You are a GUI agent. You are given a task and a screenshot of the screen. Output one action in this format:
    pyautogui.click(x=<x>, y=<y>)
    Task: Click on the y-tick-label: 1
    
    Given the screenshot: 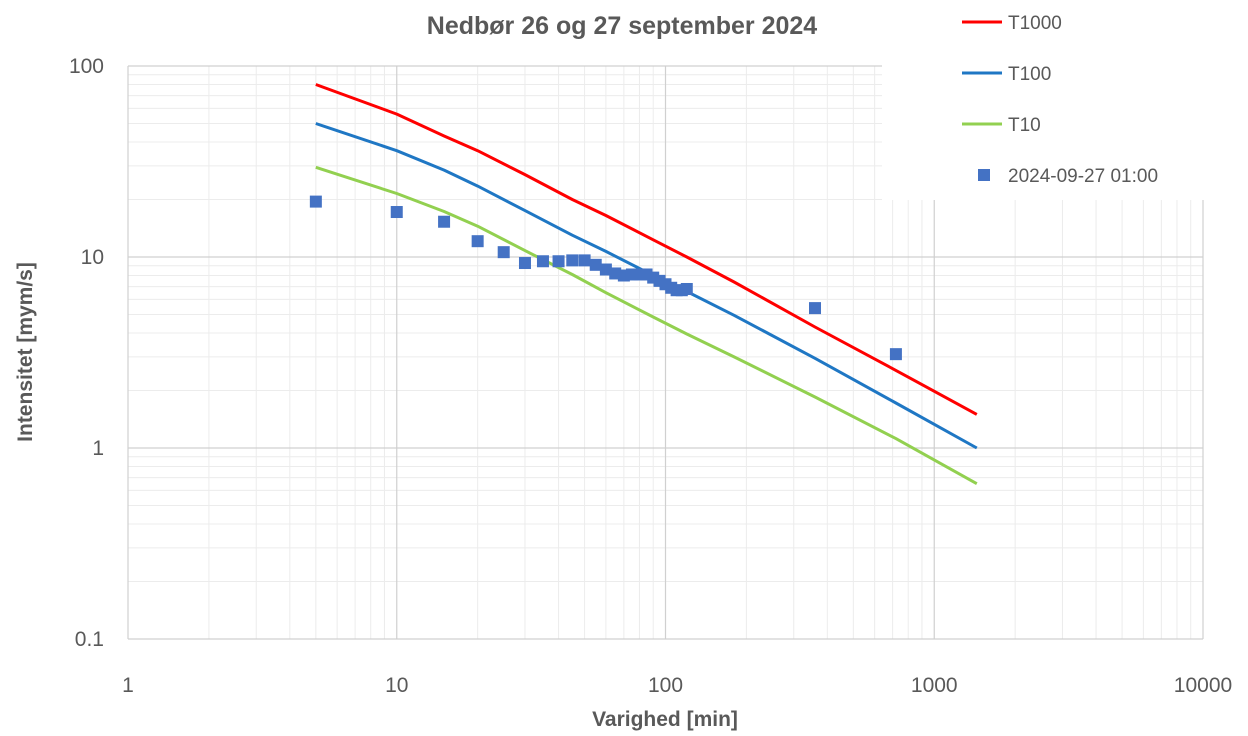 What is the action you would take?
    pyautogui.click(x=98, y=448)
    